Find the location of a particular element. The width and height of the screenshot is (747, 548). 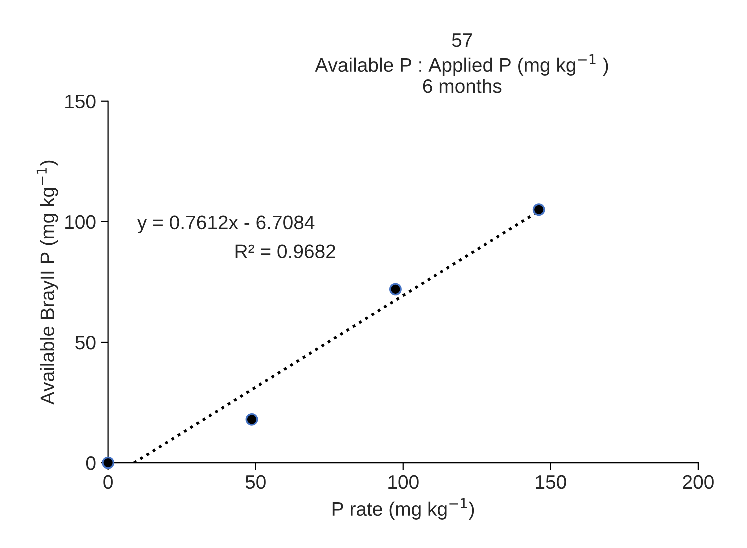

x-tick-label: 150 is located at coordinates (551, 482).